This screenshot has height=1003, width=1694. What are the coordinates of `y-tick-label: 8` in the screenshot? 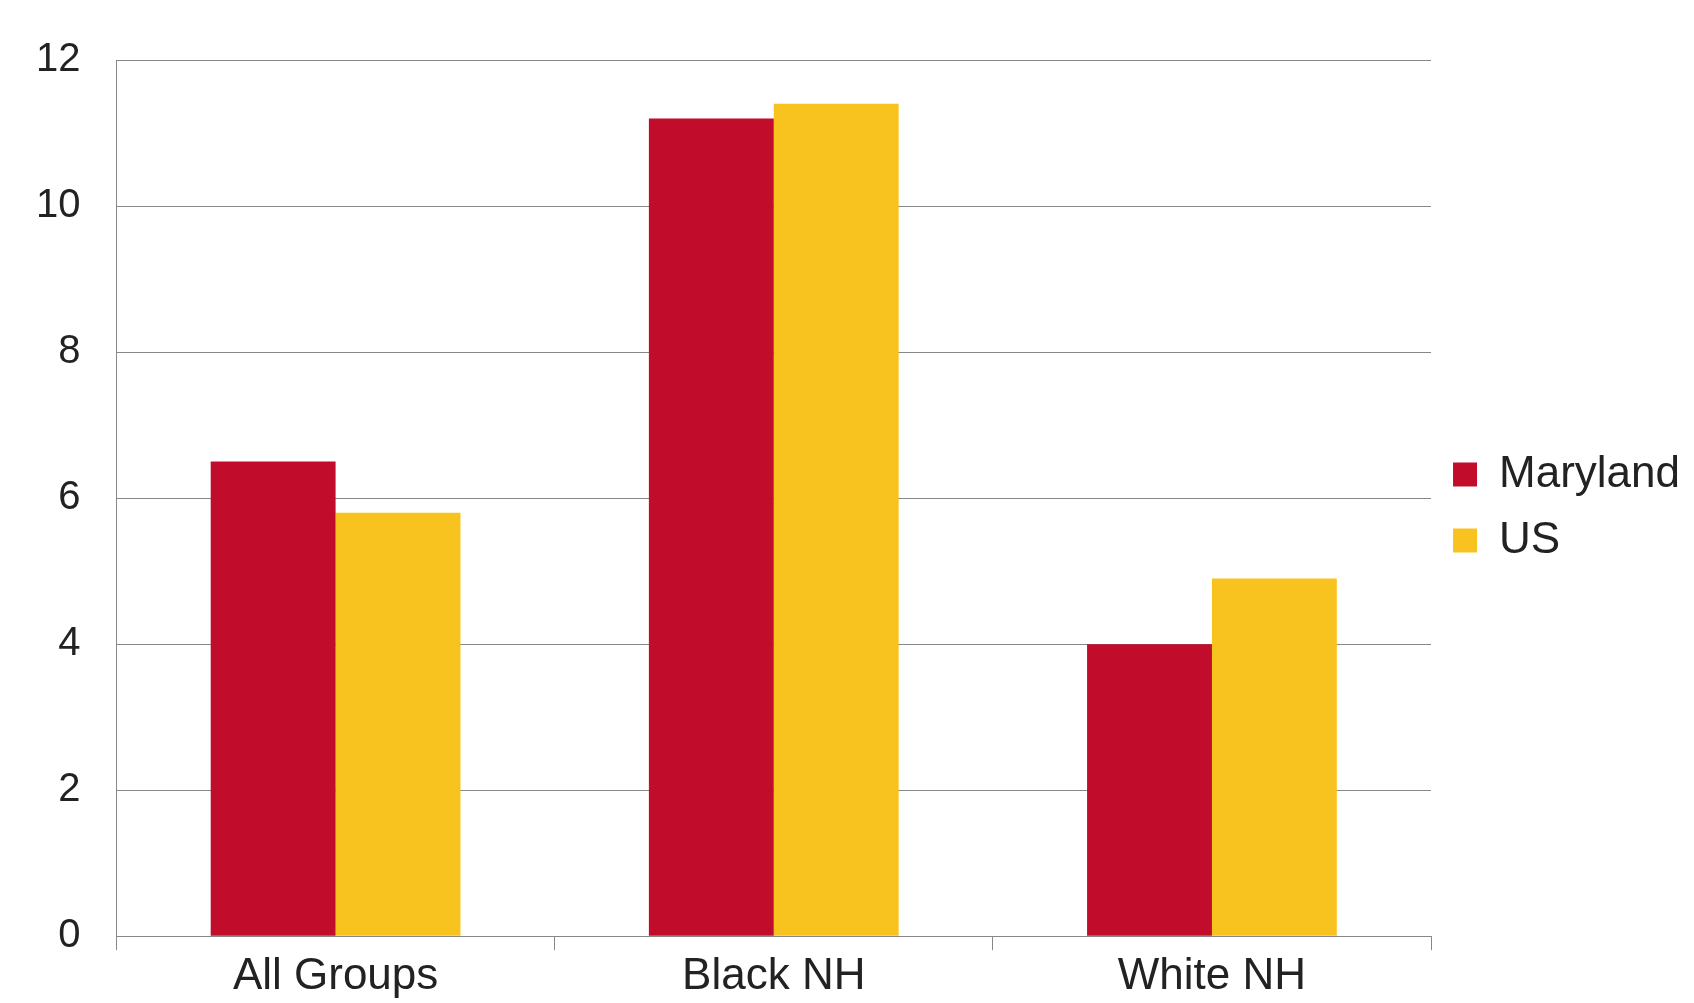 It's located at (69, 349).